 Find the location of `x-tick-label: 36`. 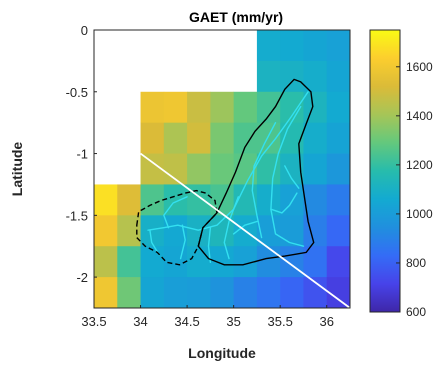

x-tick-label: 36 is located at coordinates (326, 321).